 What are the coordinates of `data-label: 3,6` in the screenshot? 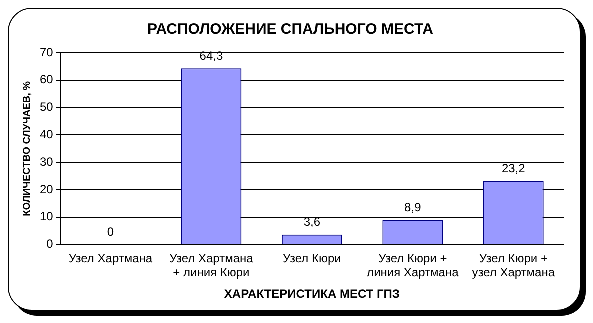 It's located at (312, 222).